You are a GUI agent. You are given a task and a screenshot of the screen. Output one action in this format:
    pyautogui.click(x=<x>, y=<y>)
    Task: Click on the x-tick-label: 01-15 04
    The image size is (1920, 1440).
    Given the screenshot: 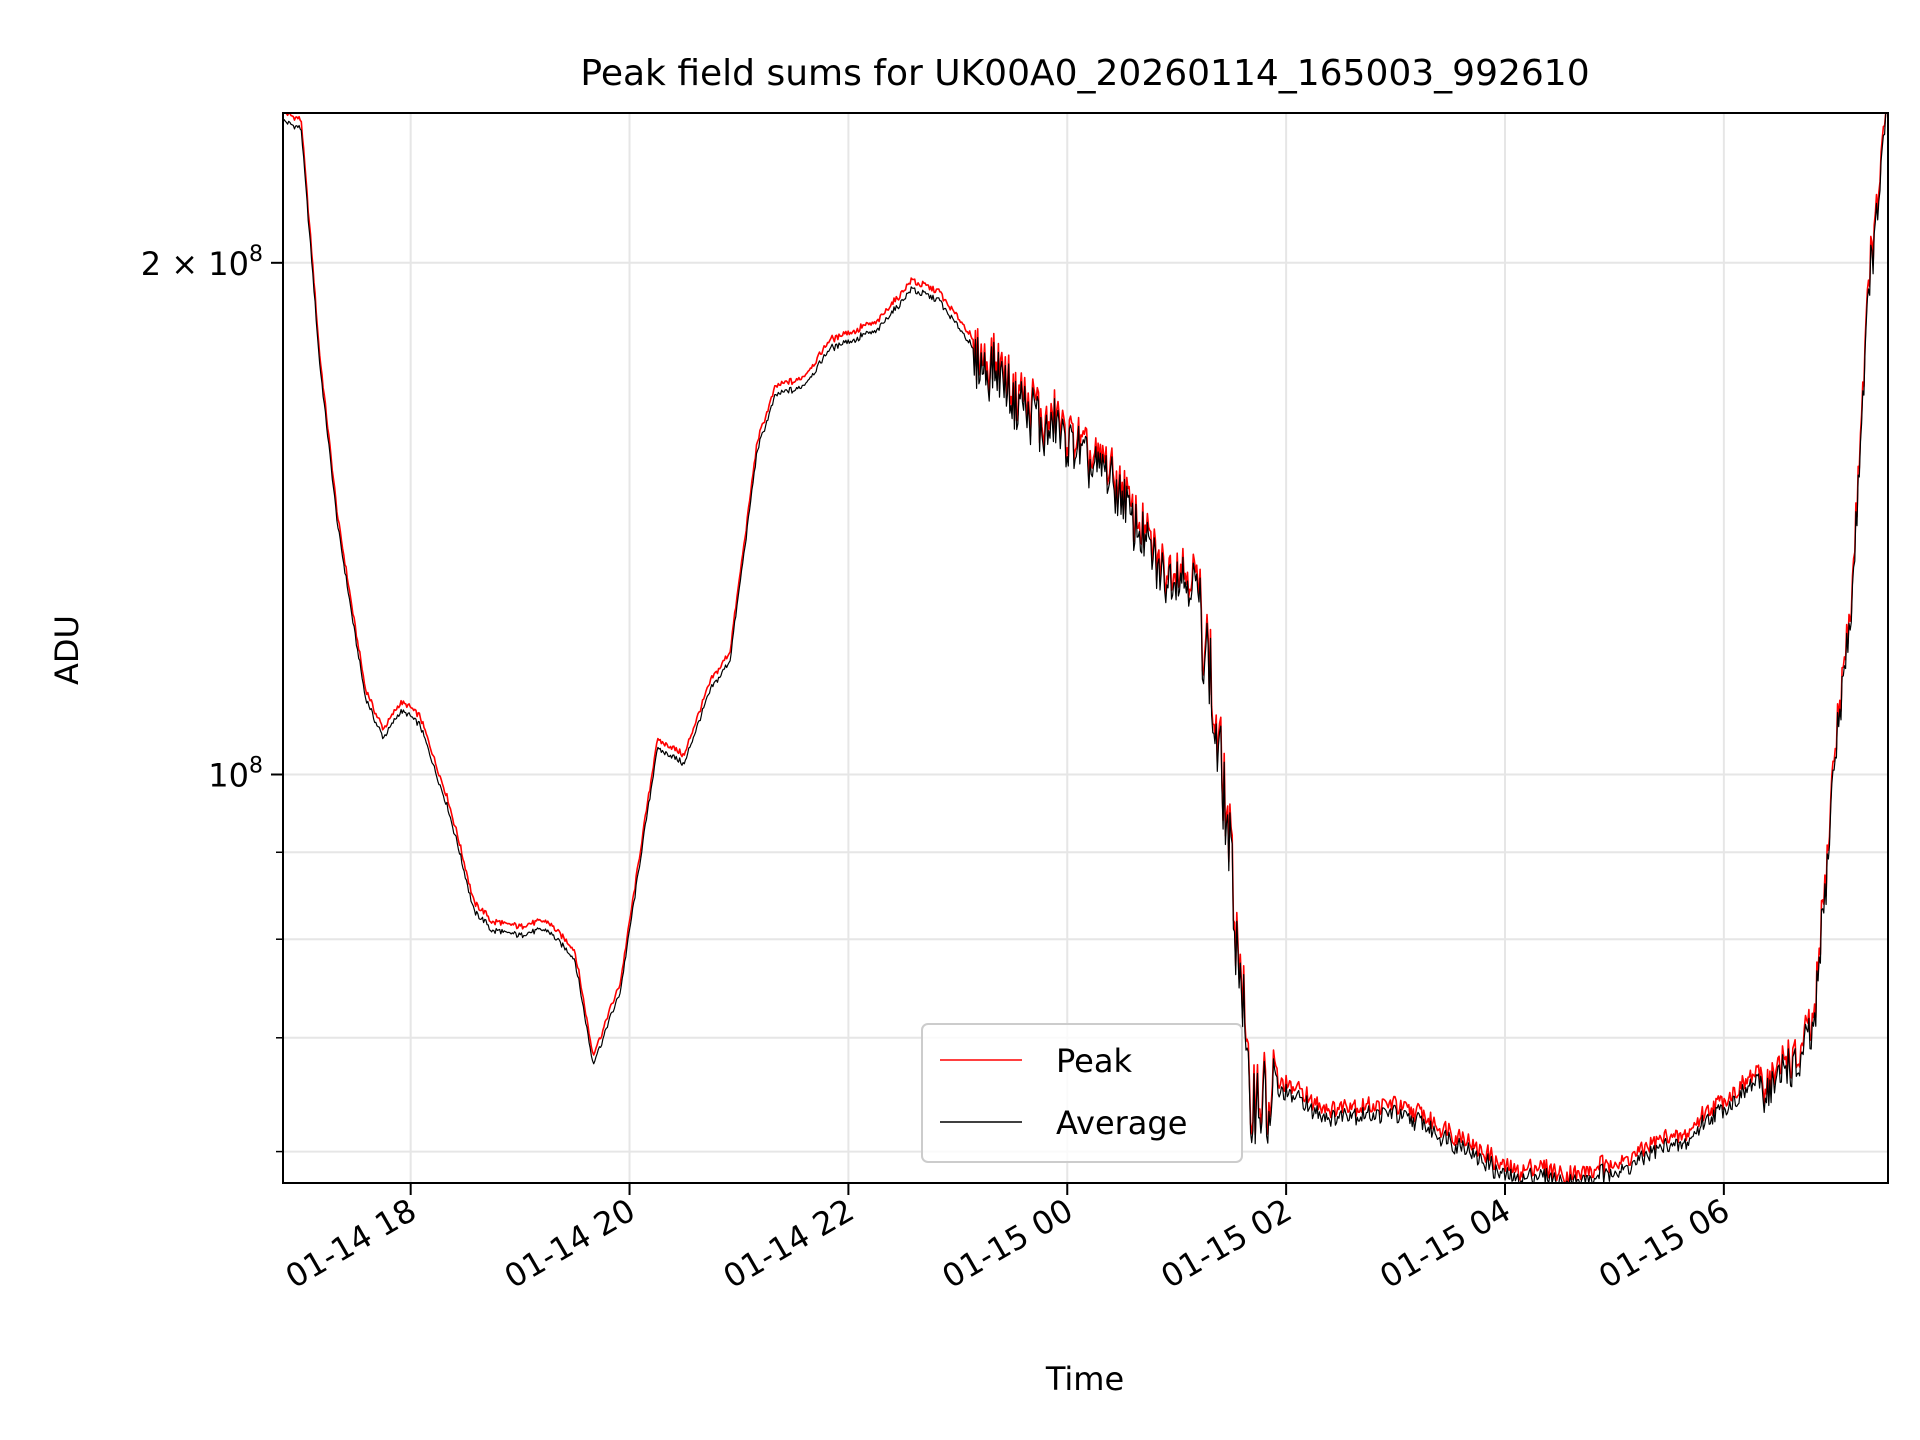 What is the action you would take?
    pyautogui.click(x=1445, y=1243)
    